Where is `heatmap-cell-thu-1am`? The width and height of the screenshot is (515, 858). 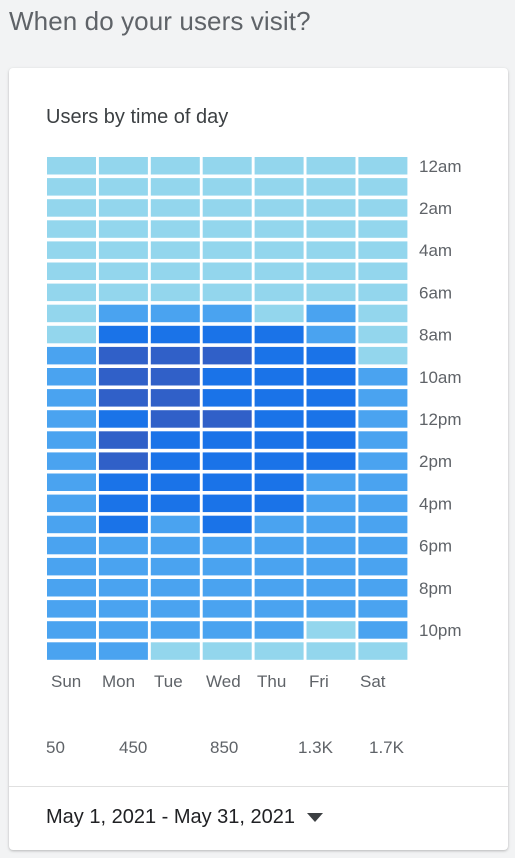 heatmap-cell-thu-1am is located at coordinates (279, 187).